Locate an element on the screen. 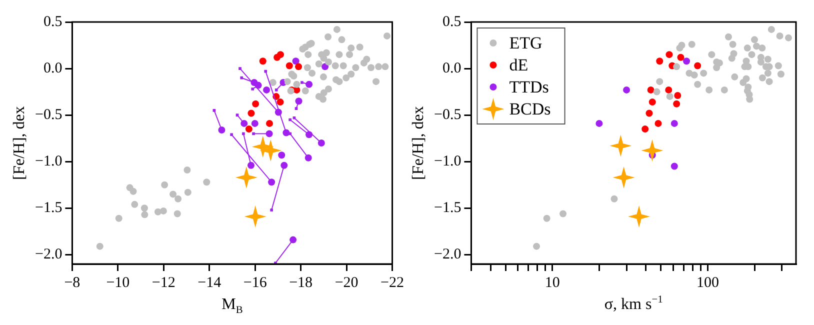 The image size is (814, 325). x-tick-label: −8 is located at coordinates (72, 282).